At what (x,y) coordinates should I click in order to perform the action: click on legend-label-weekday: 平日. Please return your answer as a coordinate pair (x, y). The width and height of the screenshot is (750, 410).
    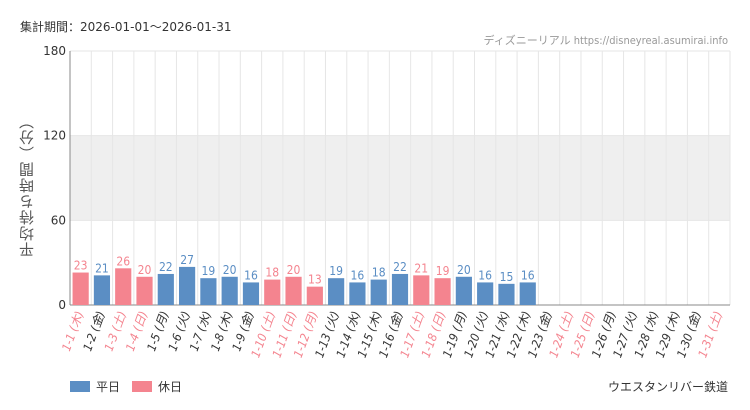
    Looking at the image, I should click on (108, 387).